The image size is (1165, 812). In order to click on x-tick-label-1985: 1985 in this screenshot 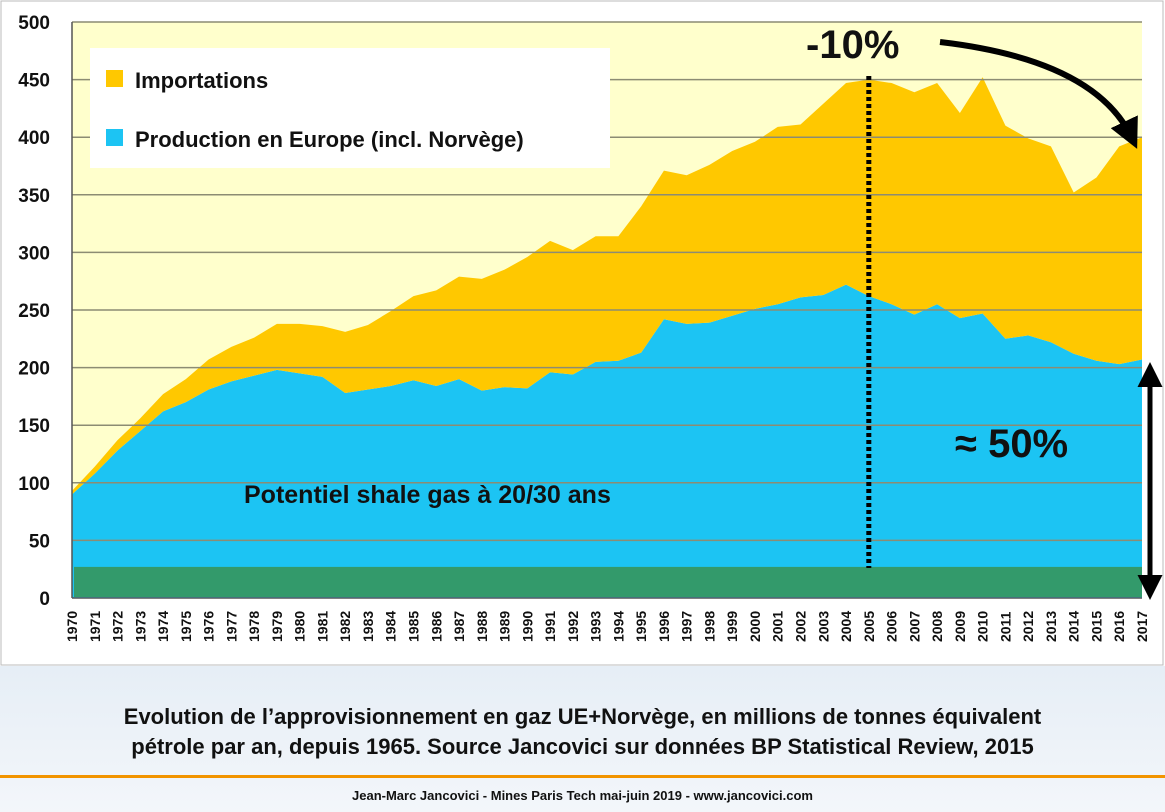, I will do `click(413, 626)`.